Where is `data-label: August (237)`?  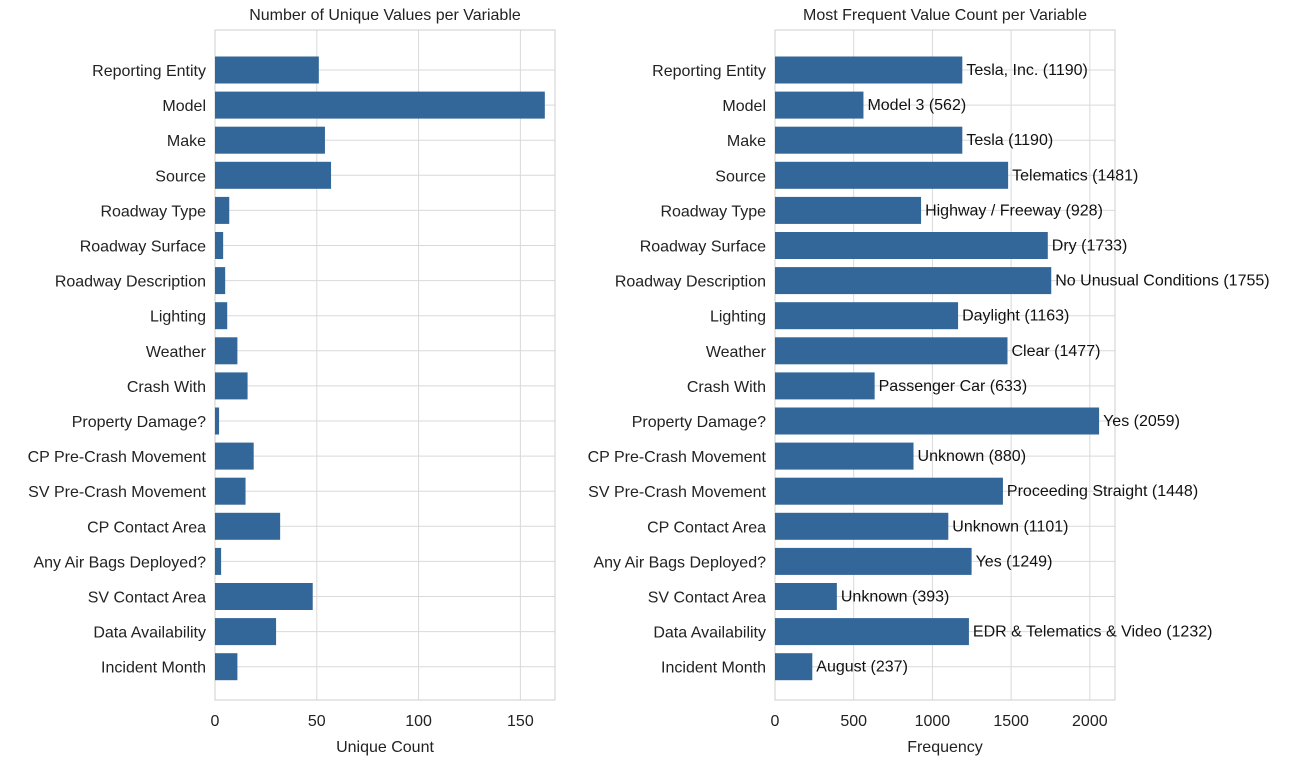
data-label: August (237) is located at coordinates (862, 667).